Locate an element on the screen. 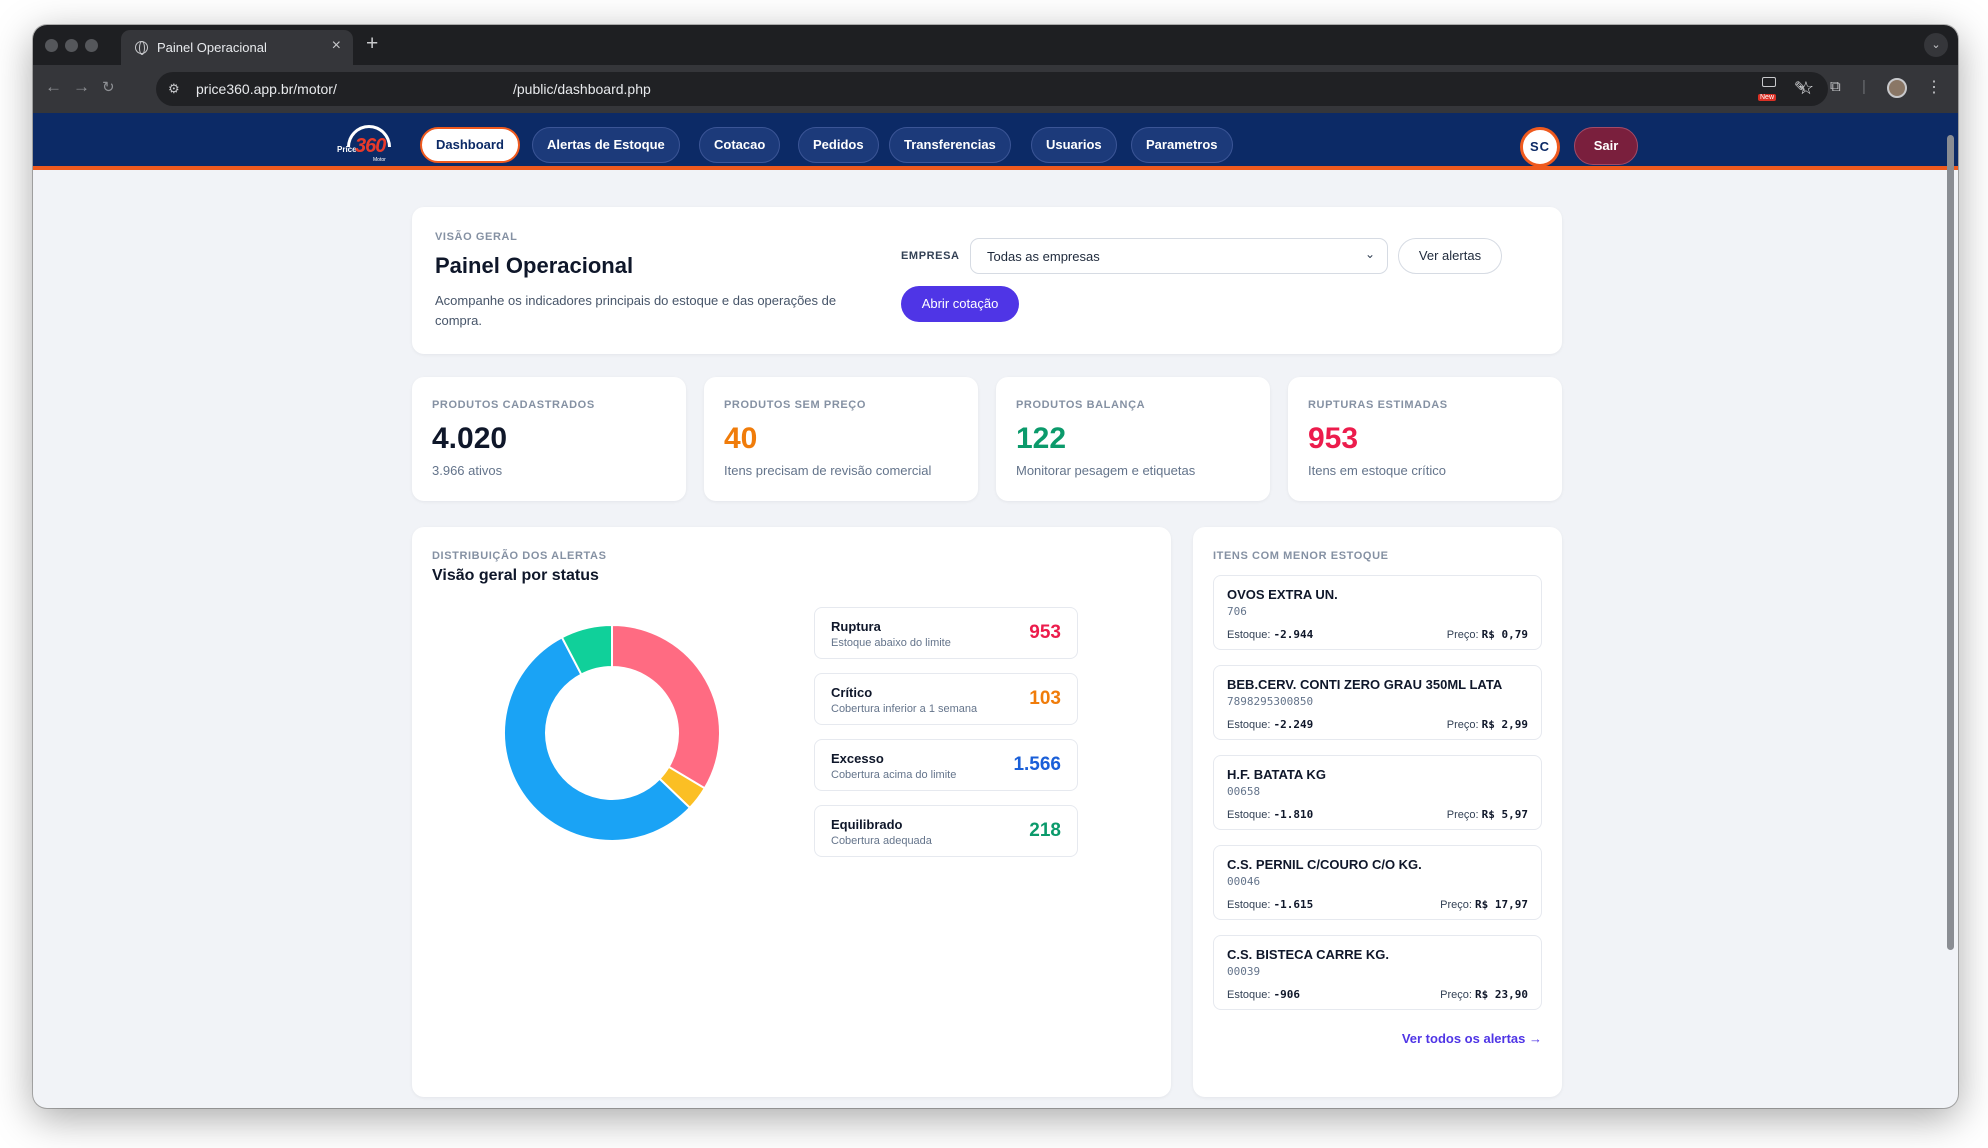 The width and height of the screenshot is (1988, 1148). product-stock: Estoque: -1.810 is located at coordinates (1270, 814).